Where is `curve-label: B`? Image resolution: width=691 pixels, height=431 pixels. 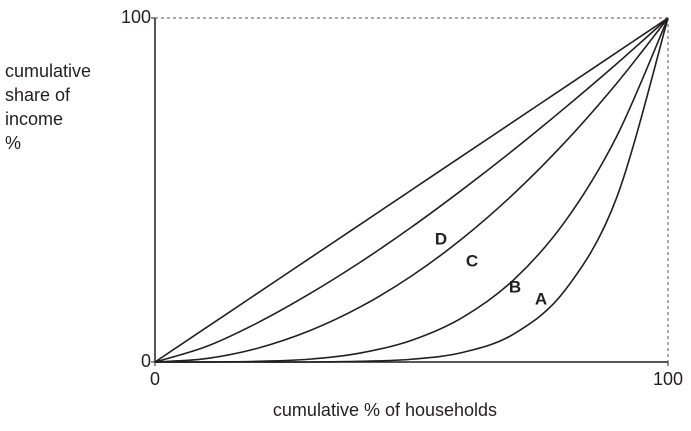
curve-label: B is located at coordinates (515, 286).